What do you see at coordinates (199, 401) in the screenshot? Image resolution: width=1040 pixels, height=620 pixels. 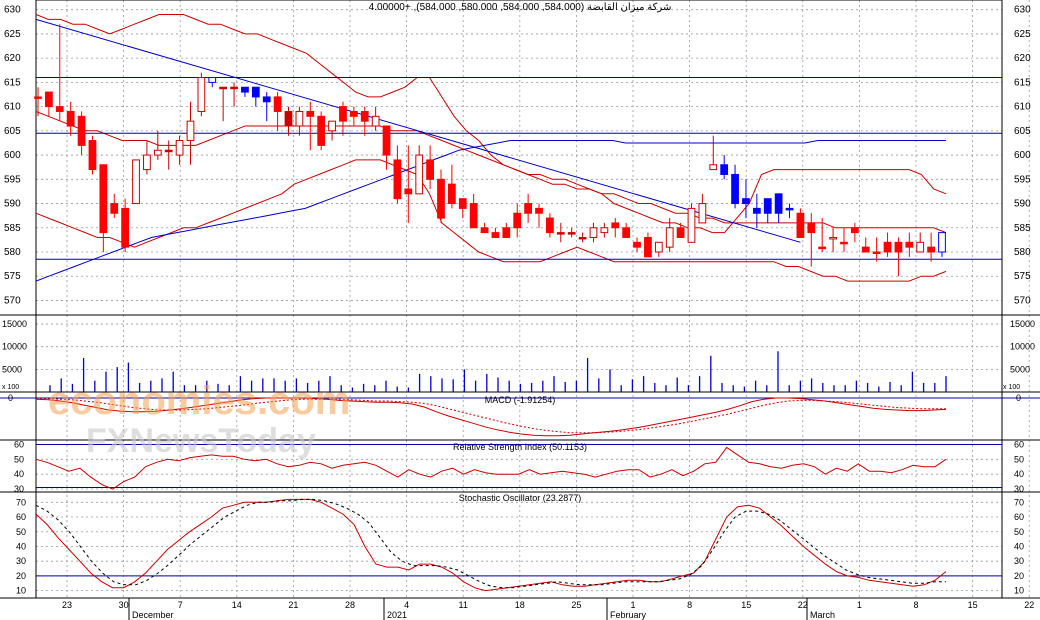 I see `watermark-economies: economies.com` at bounding box center [199, 401].